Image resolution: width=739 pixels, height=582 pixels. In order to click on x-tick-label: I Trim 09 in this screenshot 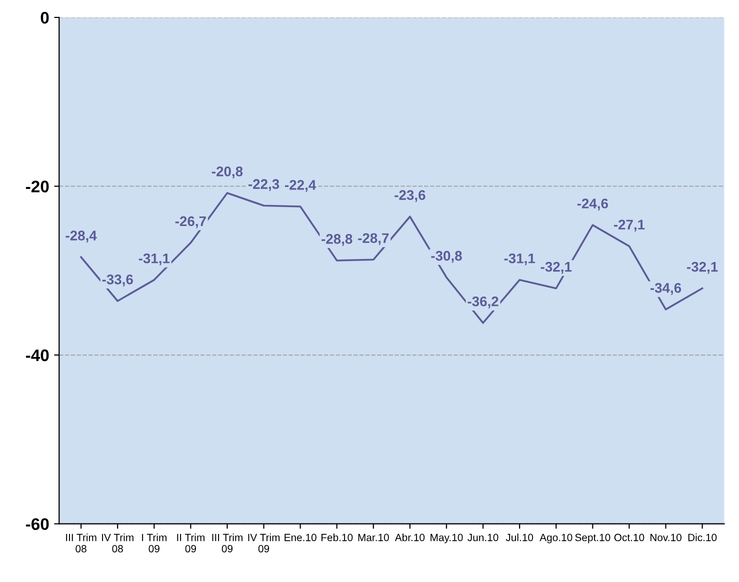, I will do `click(154, 543)`.